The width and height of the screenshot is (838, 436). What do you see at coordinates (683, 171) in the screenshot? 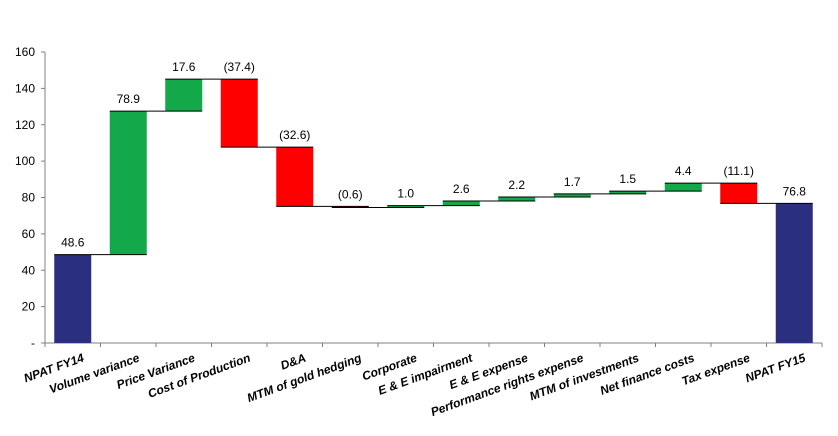
I see `data-label: 4.4` at bounding box center [683, 171].